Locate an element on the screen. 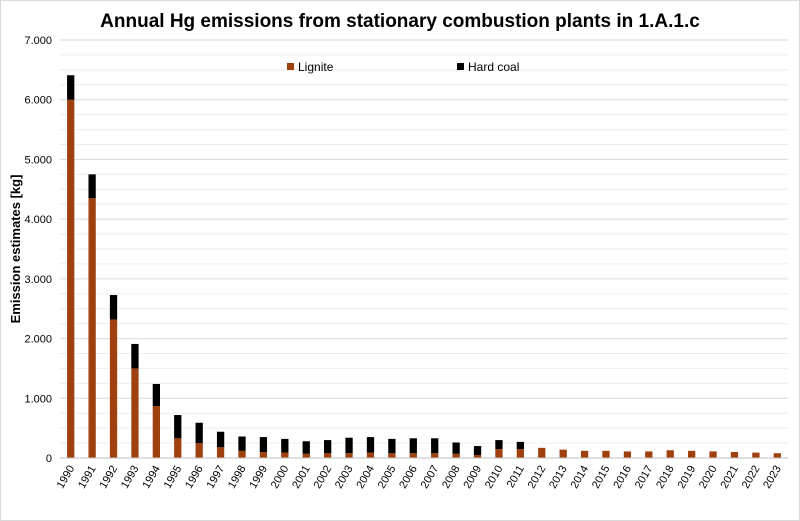  bar-lignite-2021 is located at coordinates (734, 455).